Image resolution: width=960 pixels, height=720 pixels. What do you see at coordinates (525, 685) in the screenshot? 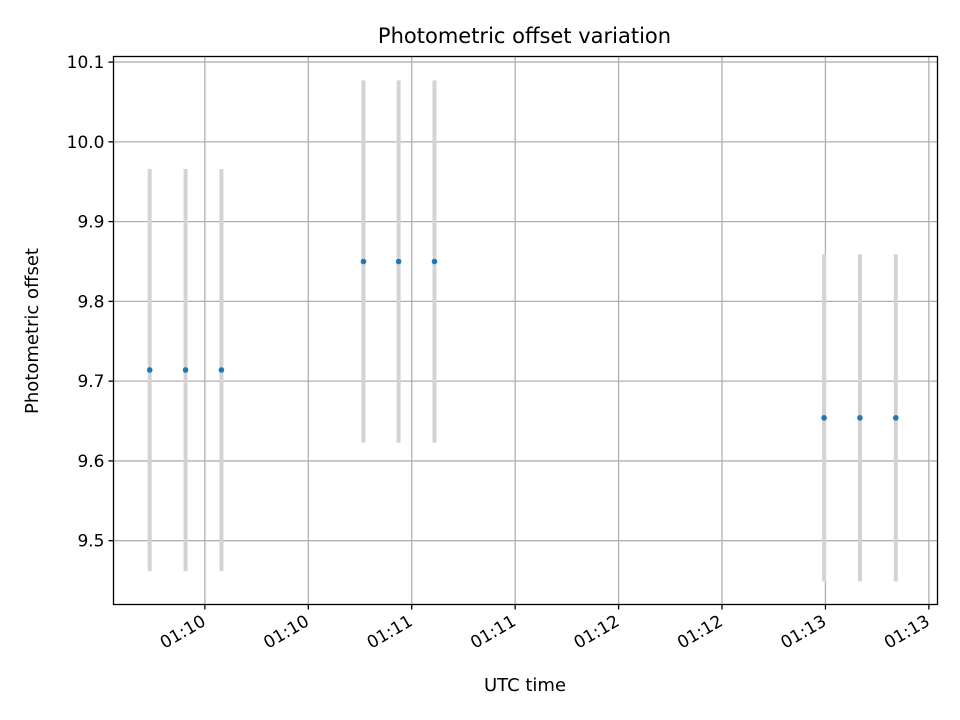
I see `x-axis-title: UTC time` at bounding box center [525, 685].